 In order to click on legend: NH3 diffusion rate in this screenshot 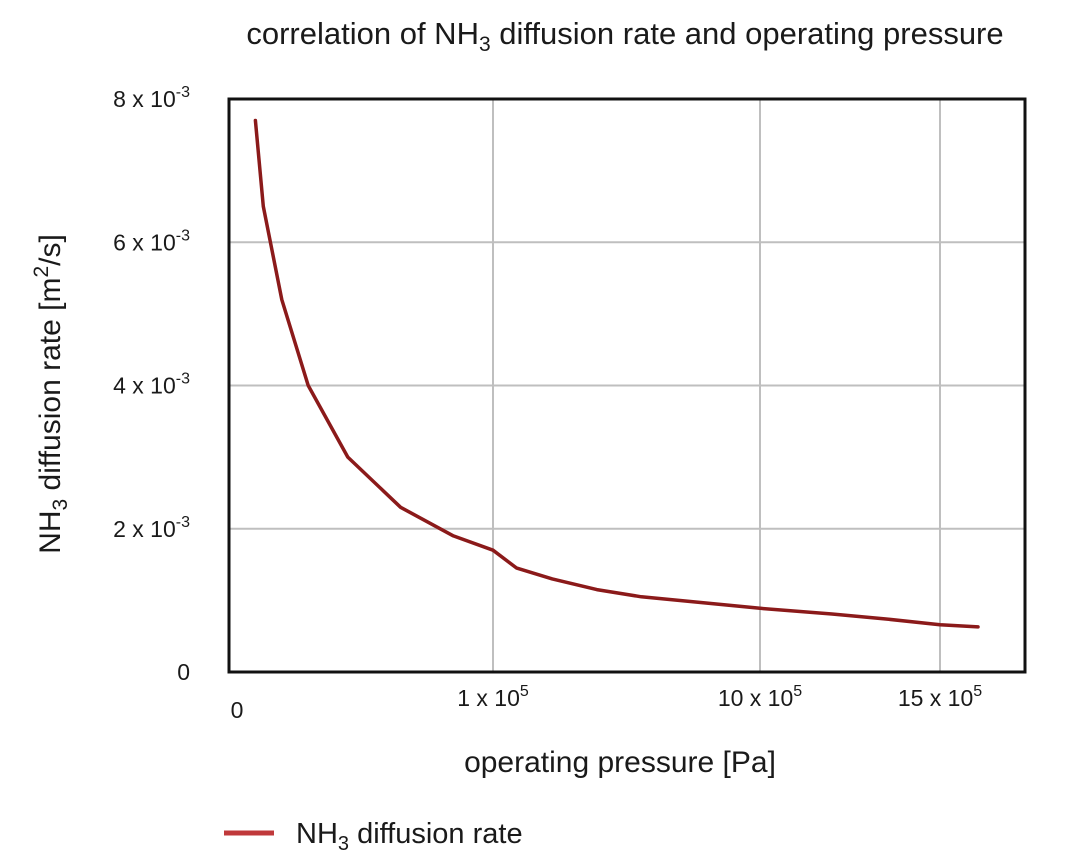, I will do `click(373, 836)`.